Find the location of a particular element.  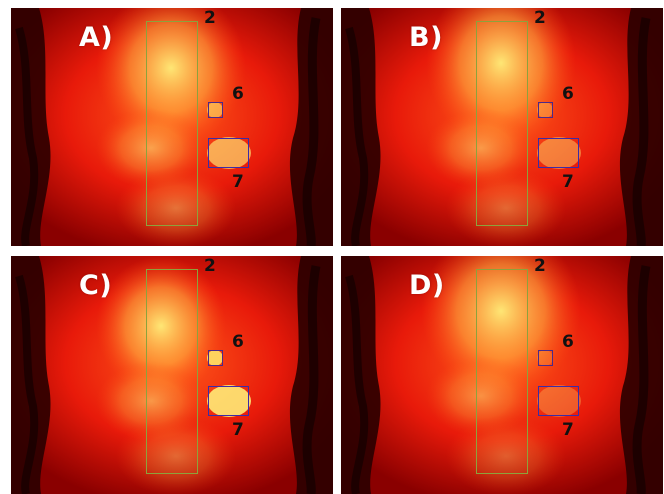

panel-label-c: C) is located at coordinates (96, 285).